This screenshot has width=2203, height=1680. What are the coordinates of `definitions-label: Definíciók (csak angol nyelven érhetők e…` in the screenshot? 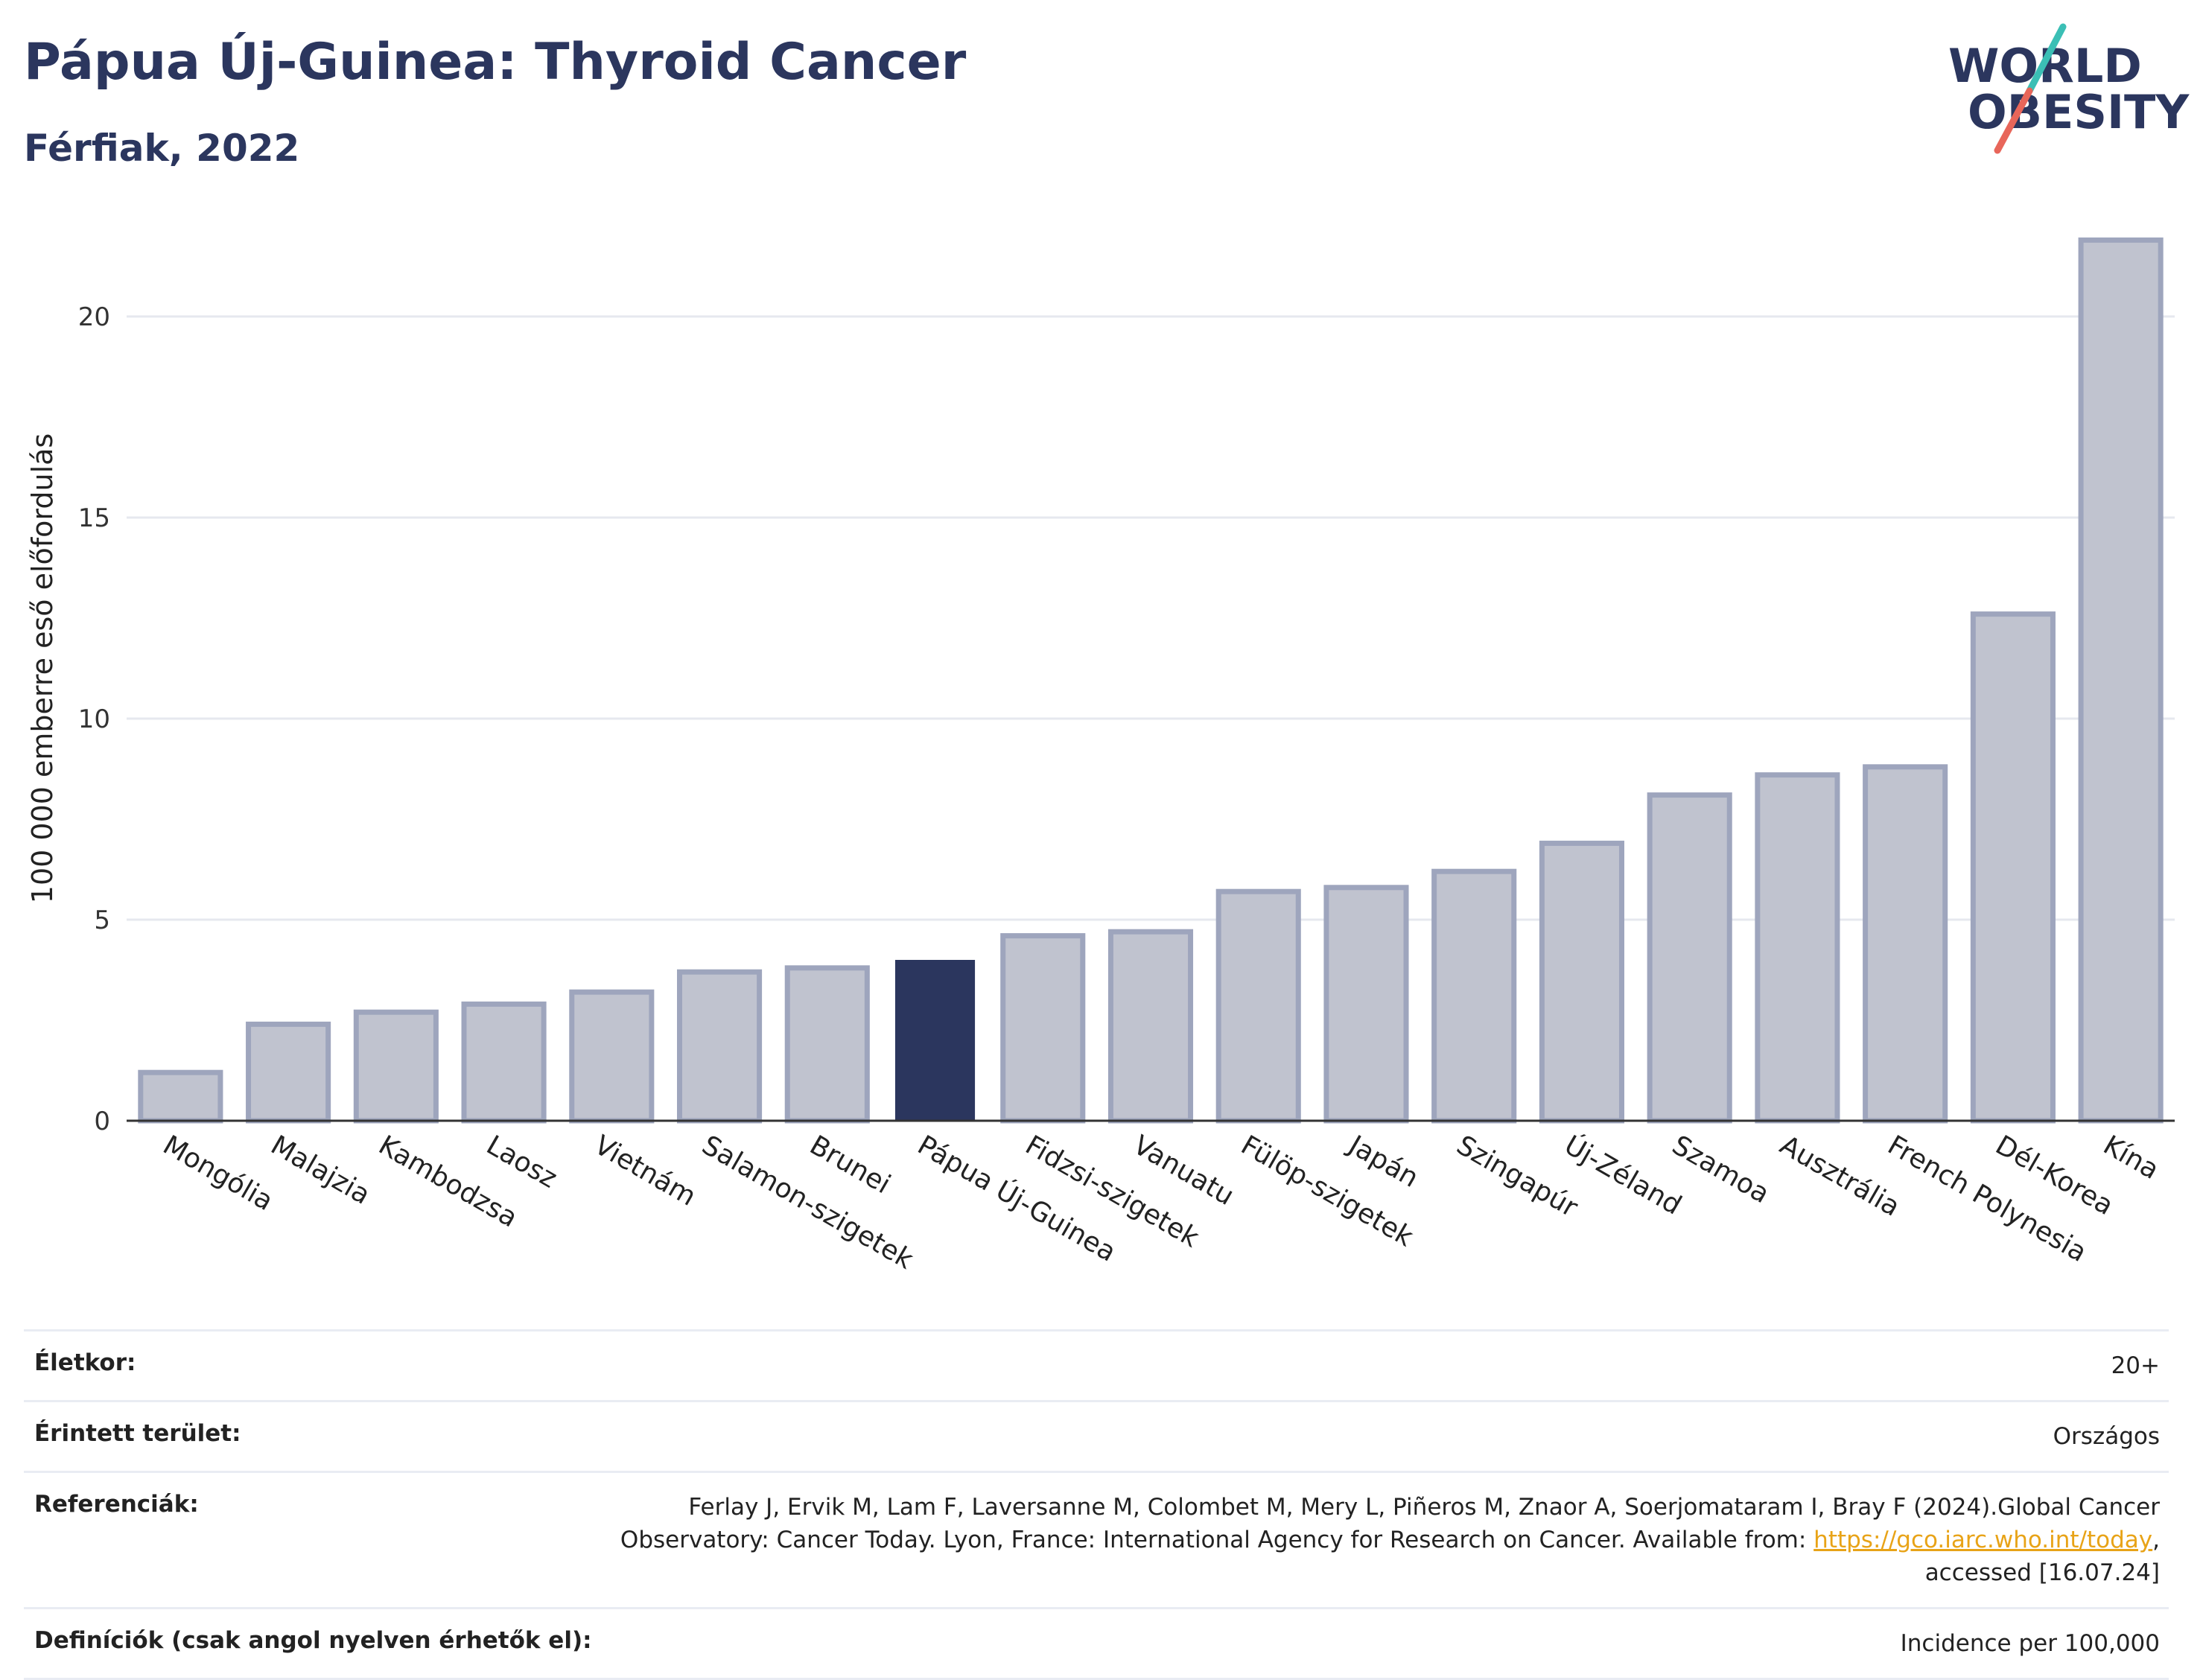 It's located at (313, 1640).